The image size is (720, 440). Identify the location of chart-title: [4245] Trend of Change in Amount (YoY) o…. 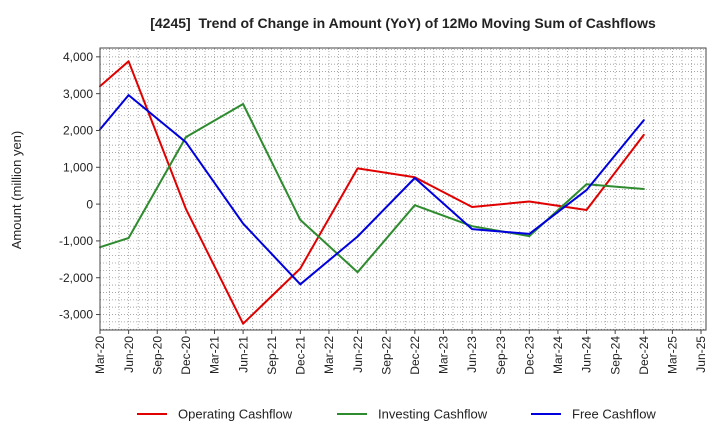
(403, 23).